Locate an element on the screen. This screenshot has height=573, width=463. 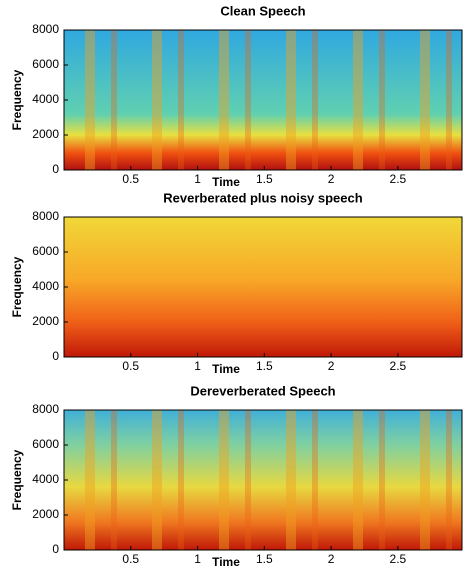
chart-title: Dereverberated Speech is located at coordinates (262, 390).